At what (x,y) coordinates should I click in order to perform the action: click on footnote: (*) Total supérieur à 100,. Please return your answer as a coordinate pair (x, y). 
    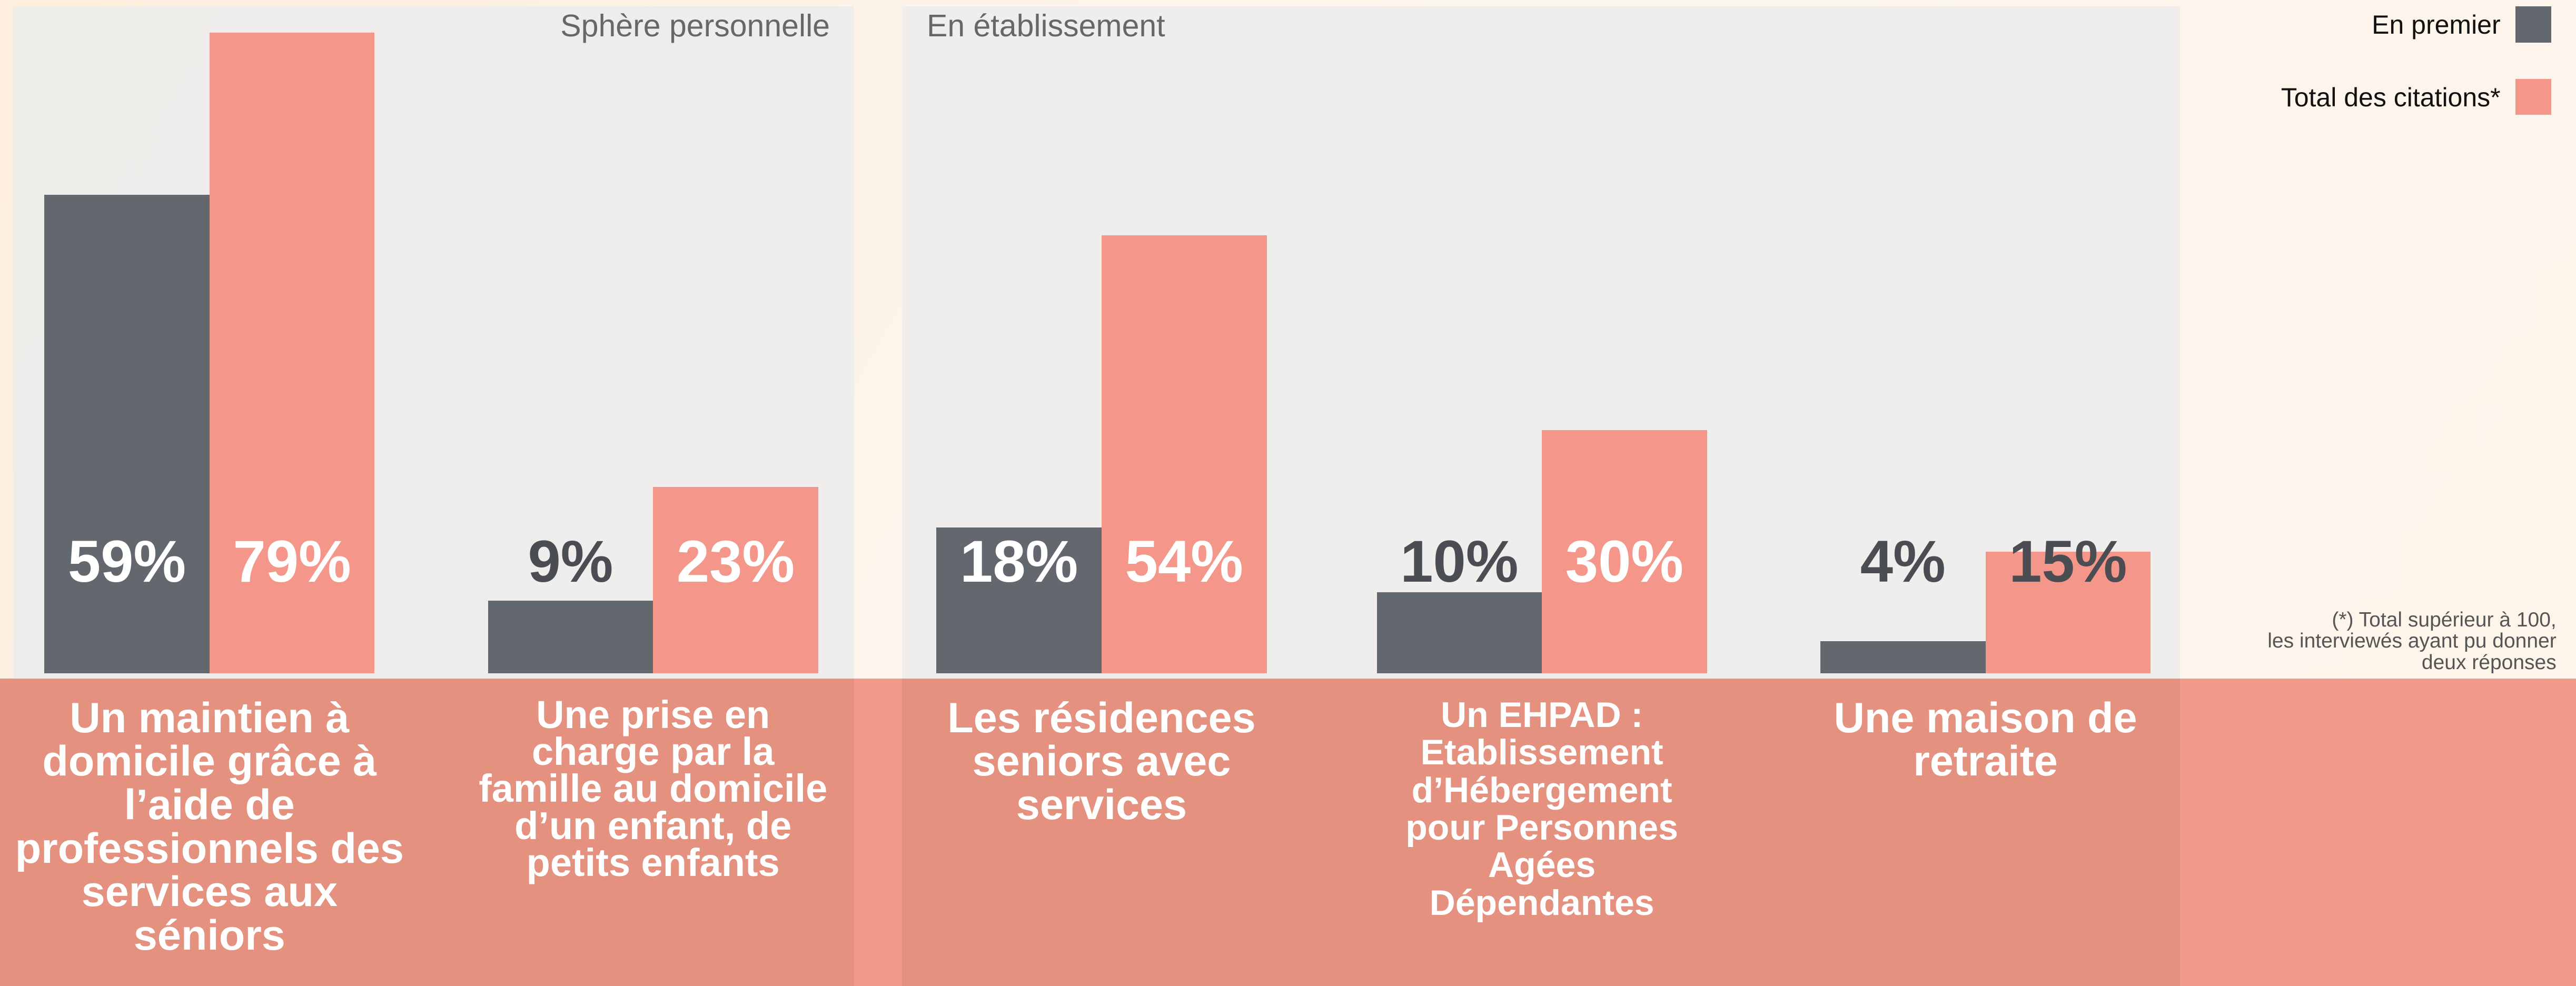
    Looking at the image, I should click on (2444, 619).